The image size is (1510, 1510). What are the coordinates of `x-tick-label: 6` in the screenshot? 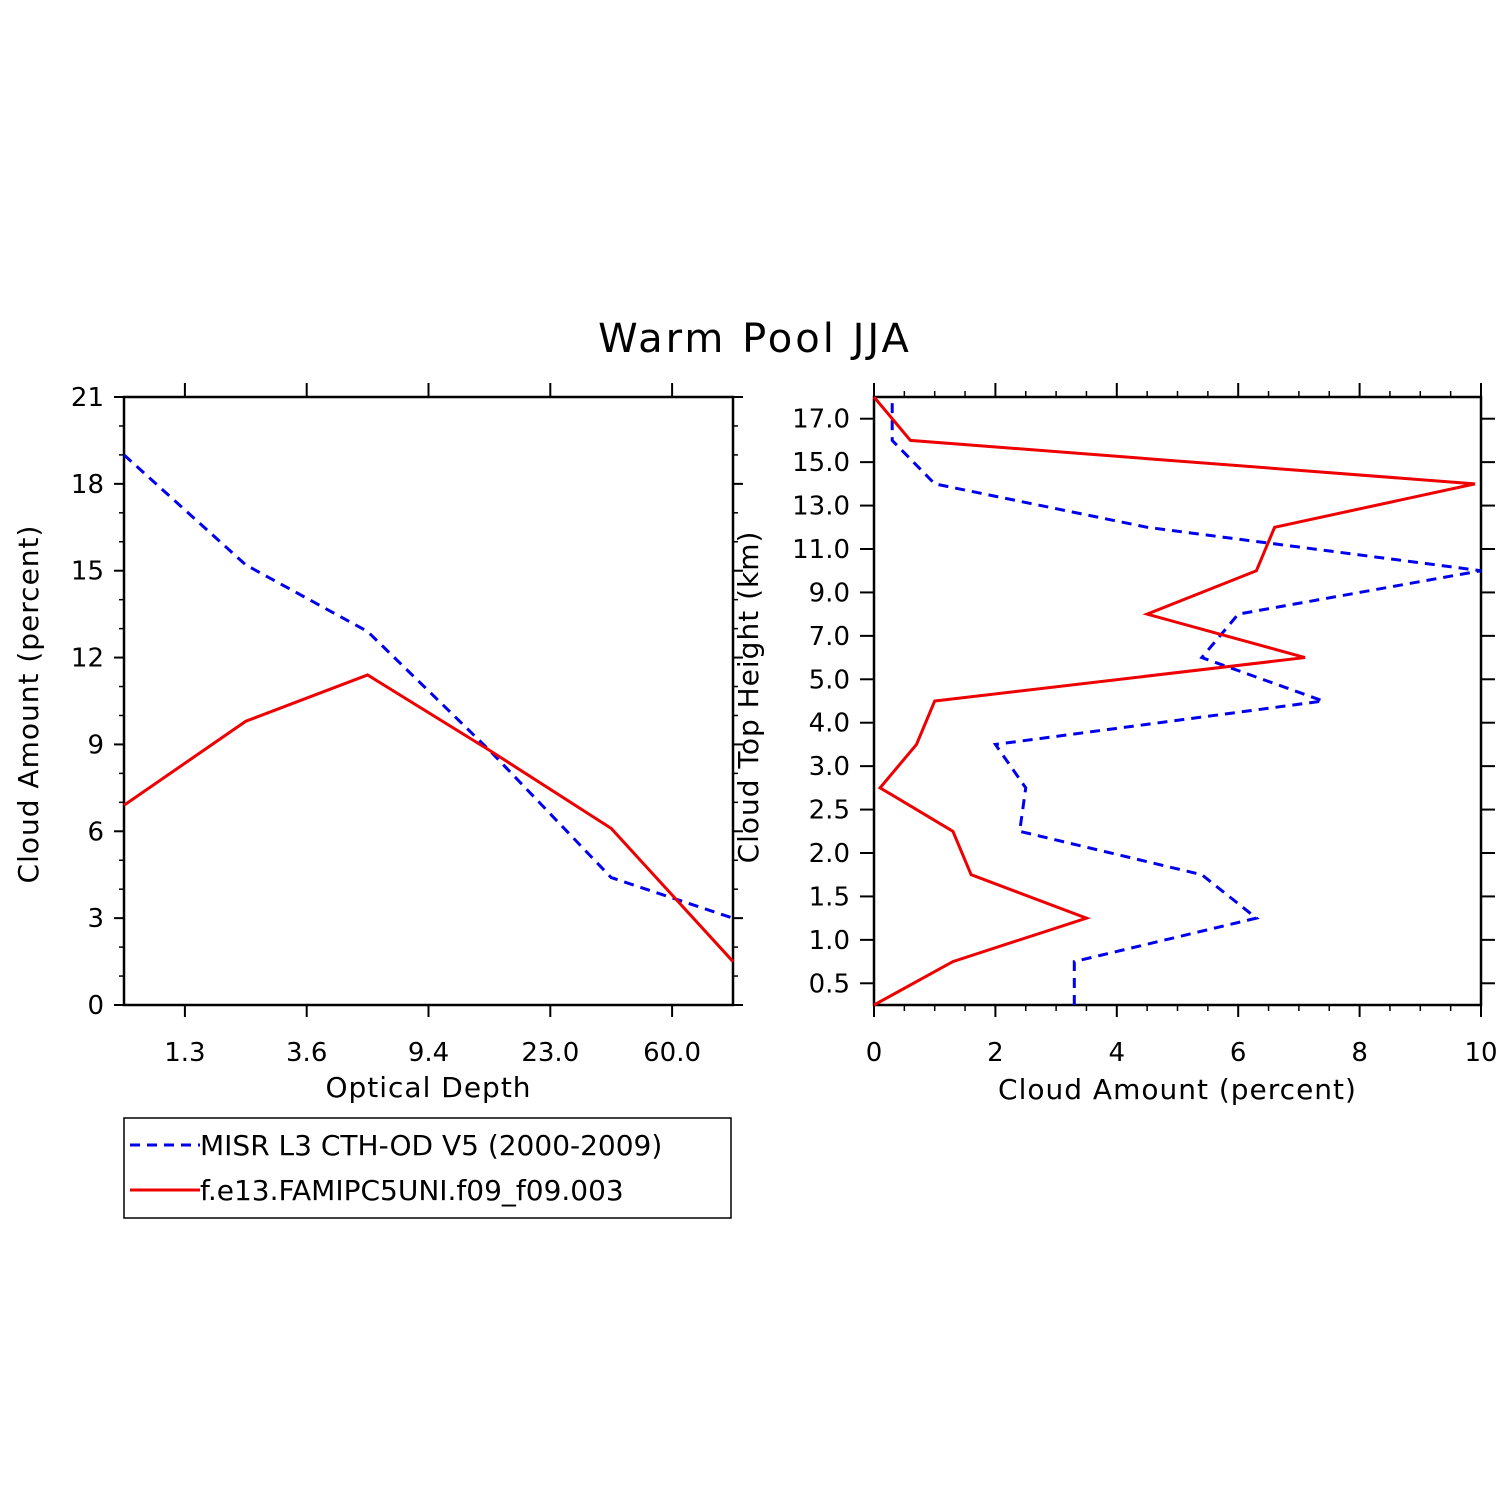 It's located at (1238, 1053).